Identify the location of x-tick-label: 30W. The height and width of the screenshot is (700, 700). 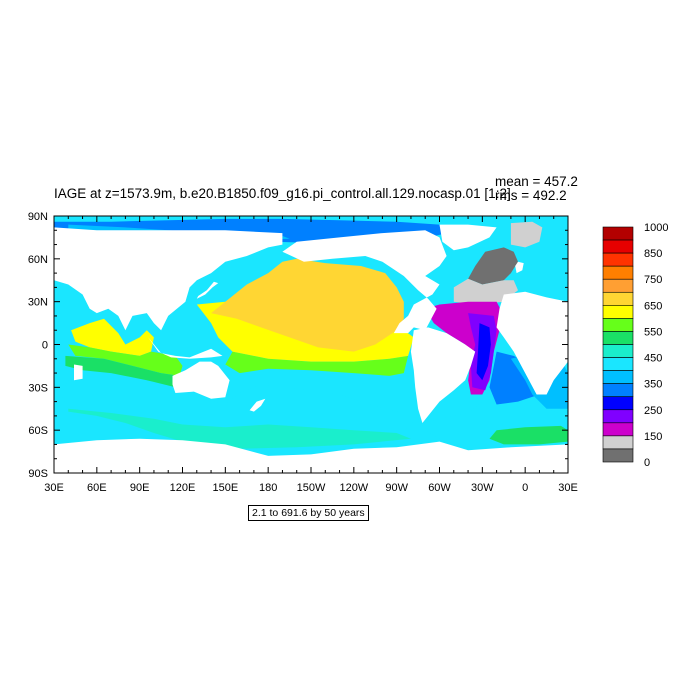
(482, 488).